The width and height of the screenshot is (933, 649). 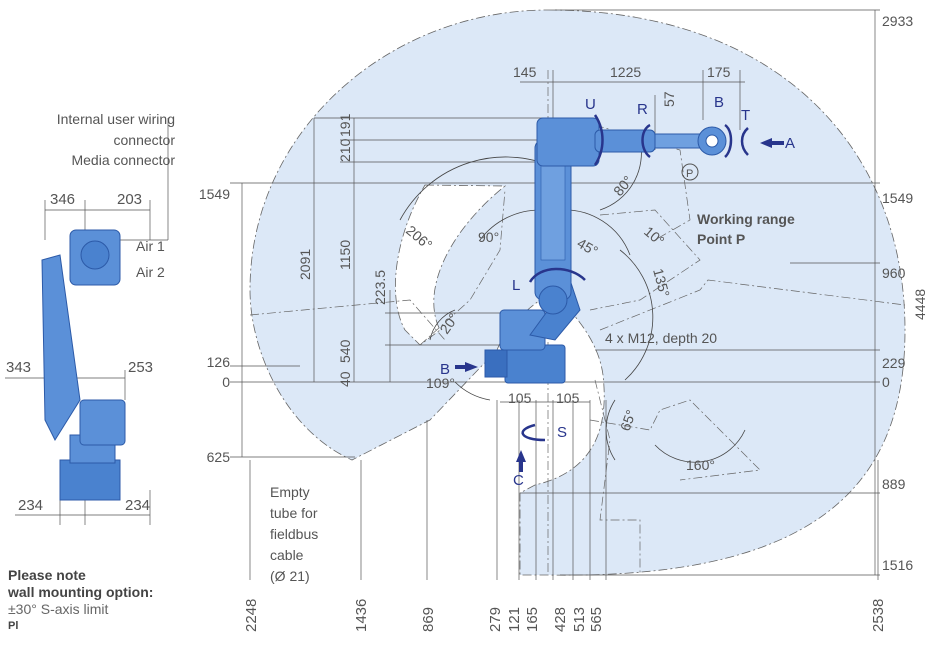 What do you see at coordinates (661, 338) in the screenshot?
I see `bolts-label: 4 x M12, depth 20` at bounding box center [661, 338].